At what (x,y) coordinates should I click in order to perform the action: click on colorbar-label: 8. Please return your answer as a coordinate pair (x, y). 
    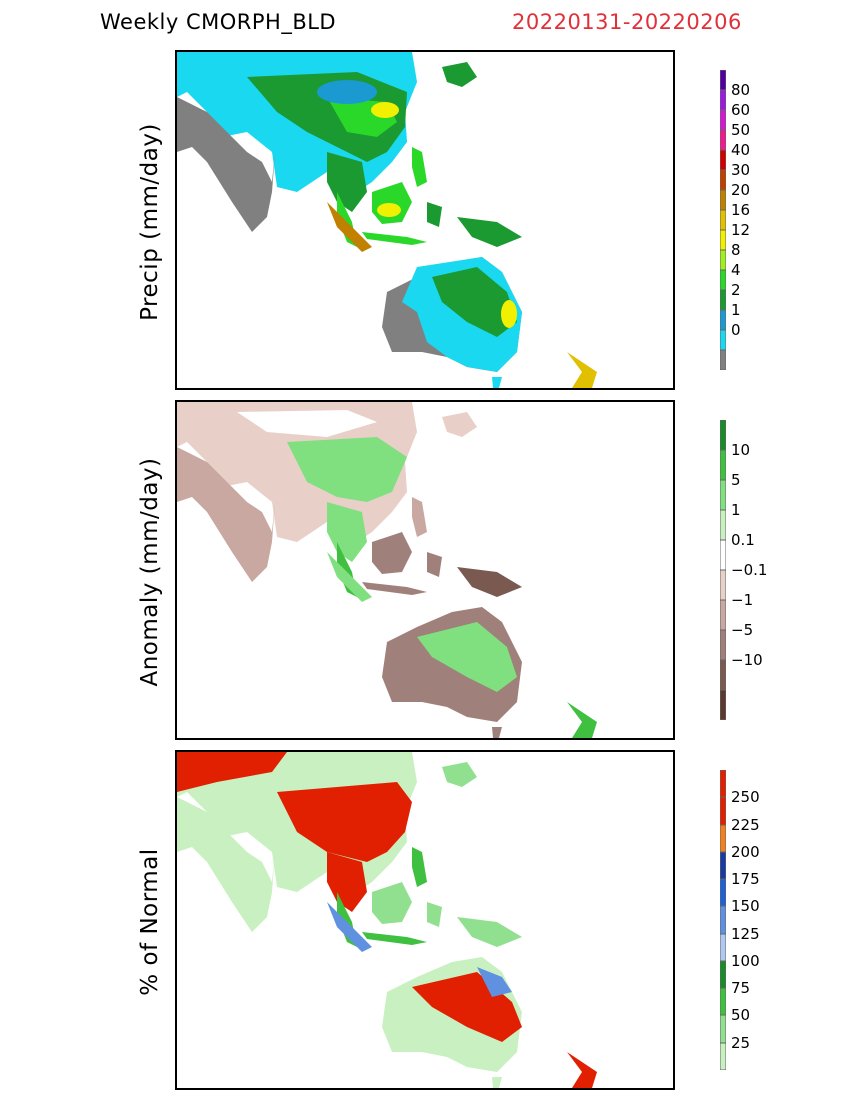
    Looking at the image, I should click on (736, 250).